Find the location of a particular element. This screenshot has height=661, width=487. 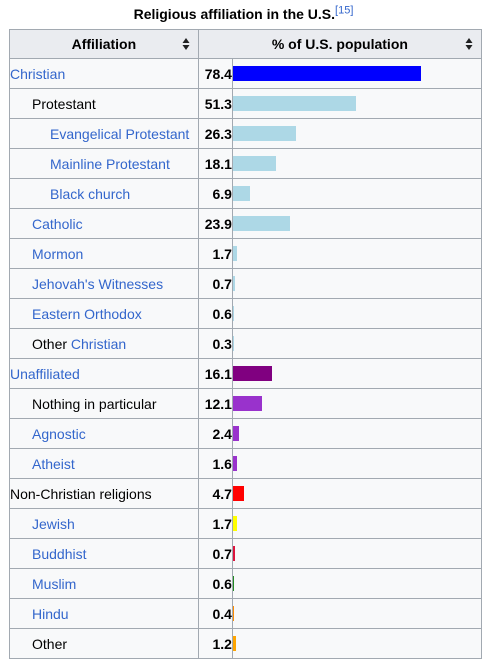

affiliation-link: Buddhist is located at coordinates (59, 553).